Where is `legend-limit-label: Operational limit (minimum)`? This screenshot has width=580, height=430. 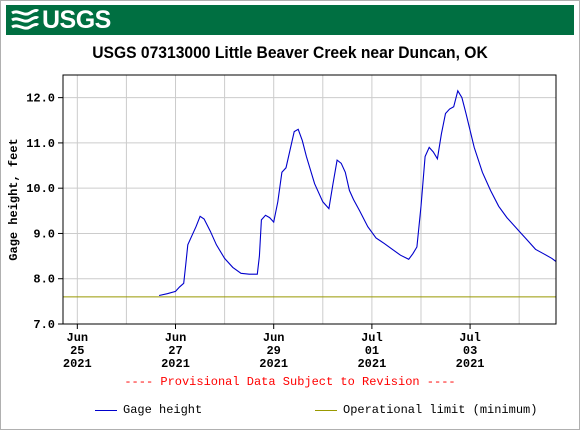
legend-limit-label: Operational limit (minimum) is located at coordinates (440, 410).